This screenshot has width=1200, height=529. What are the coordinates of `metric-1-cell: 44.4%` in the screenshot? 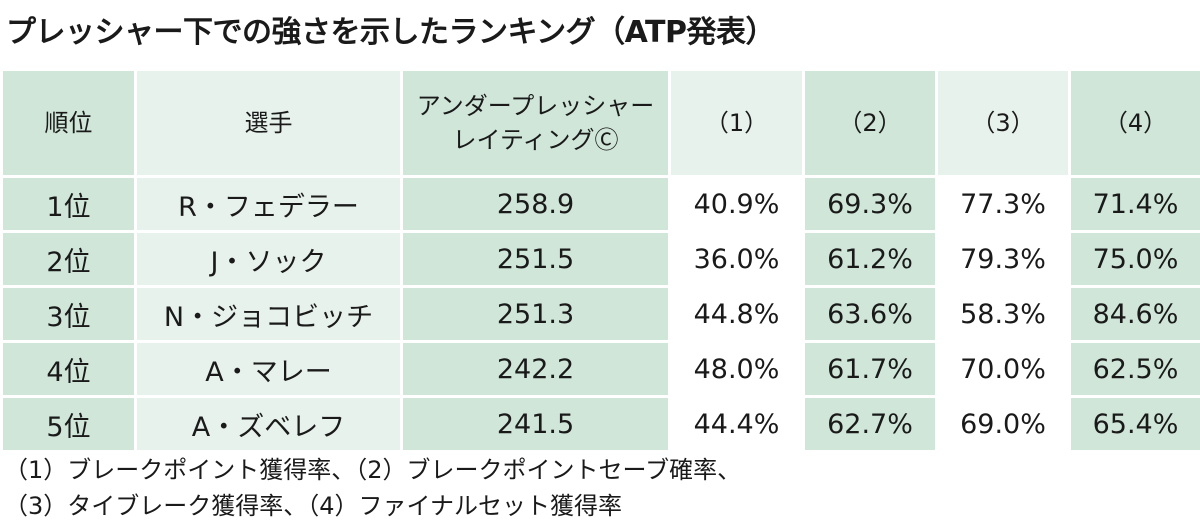 It's located at (736, 424).